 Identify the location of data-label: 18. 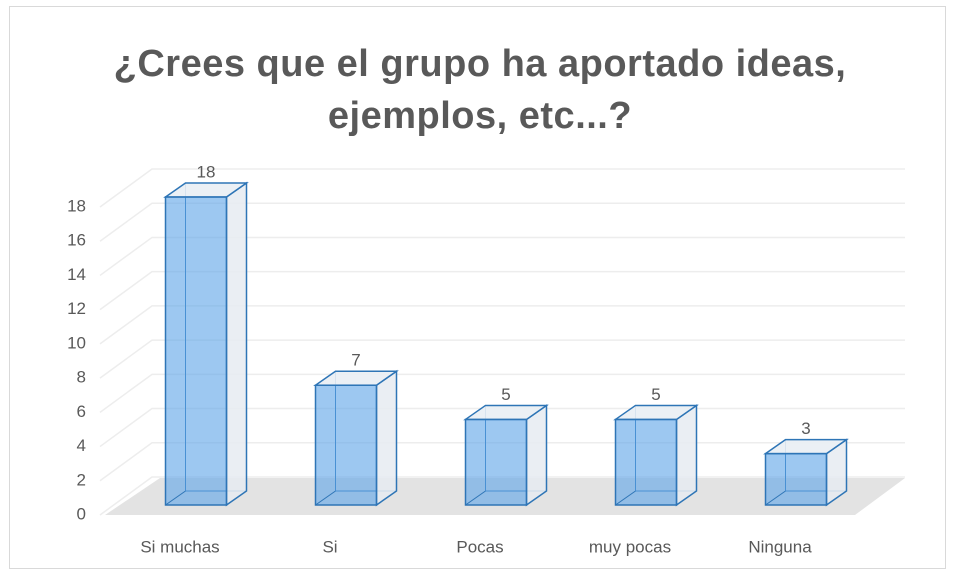
(206, 171).